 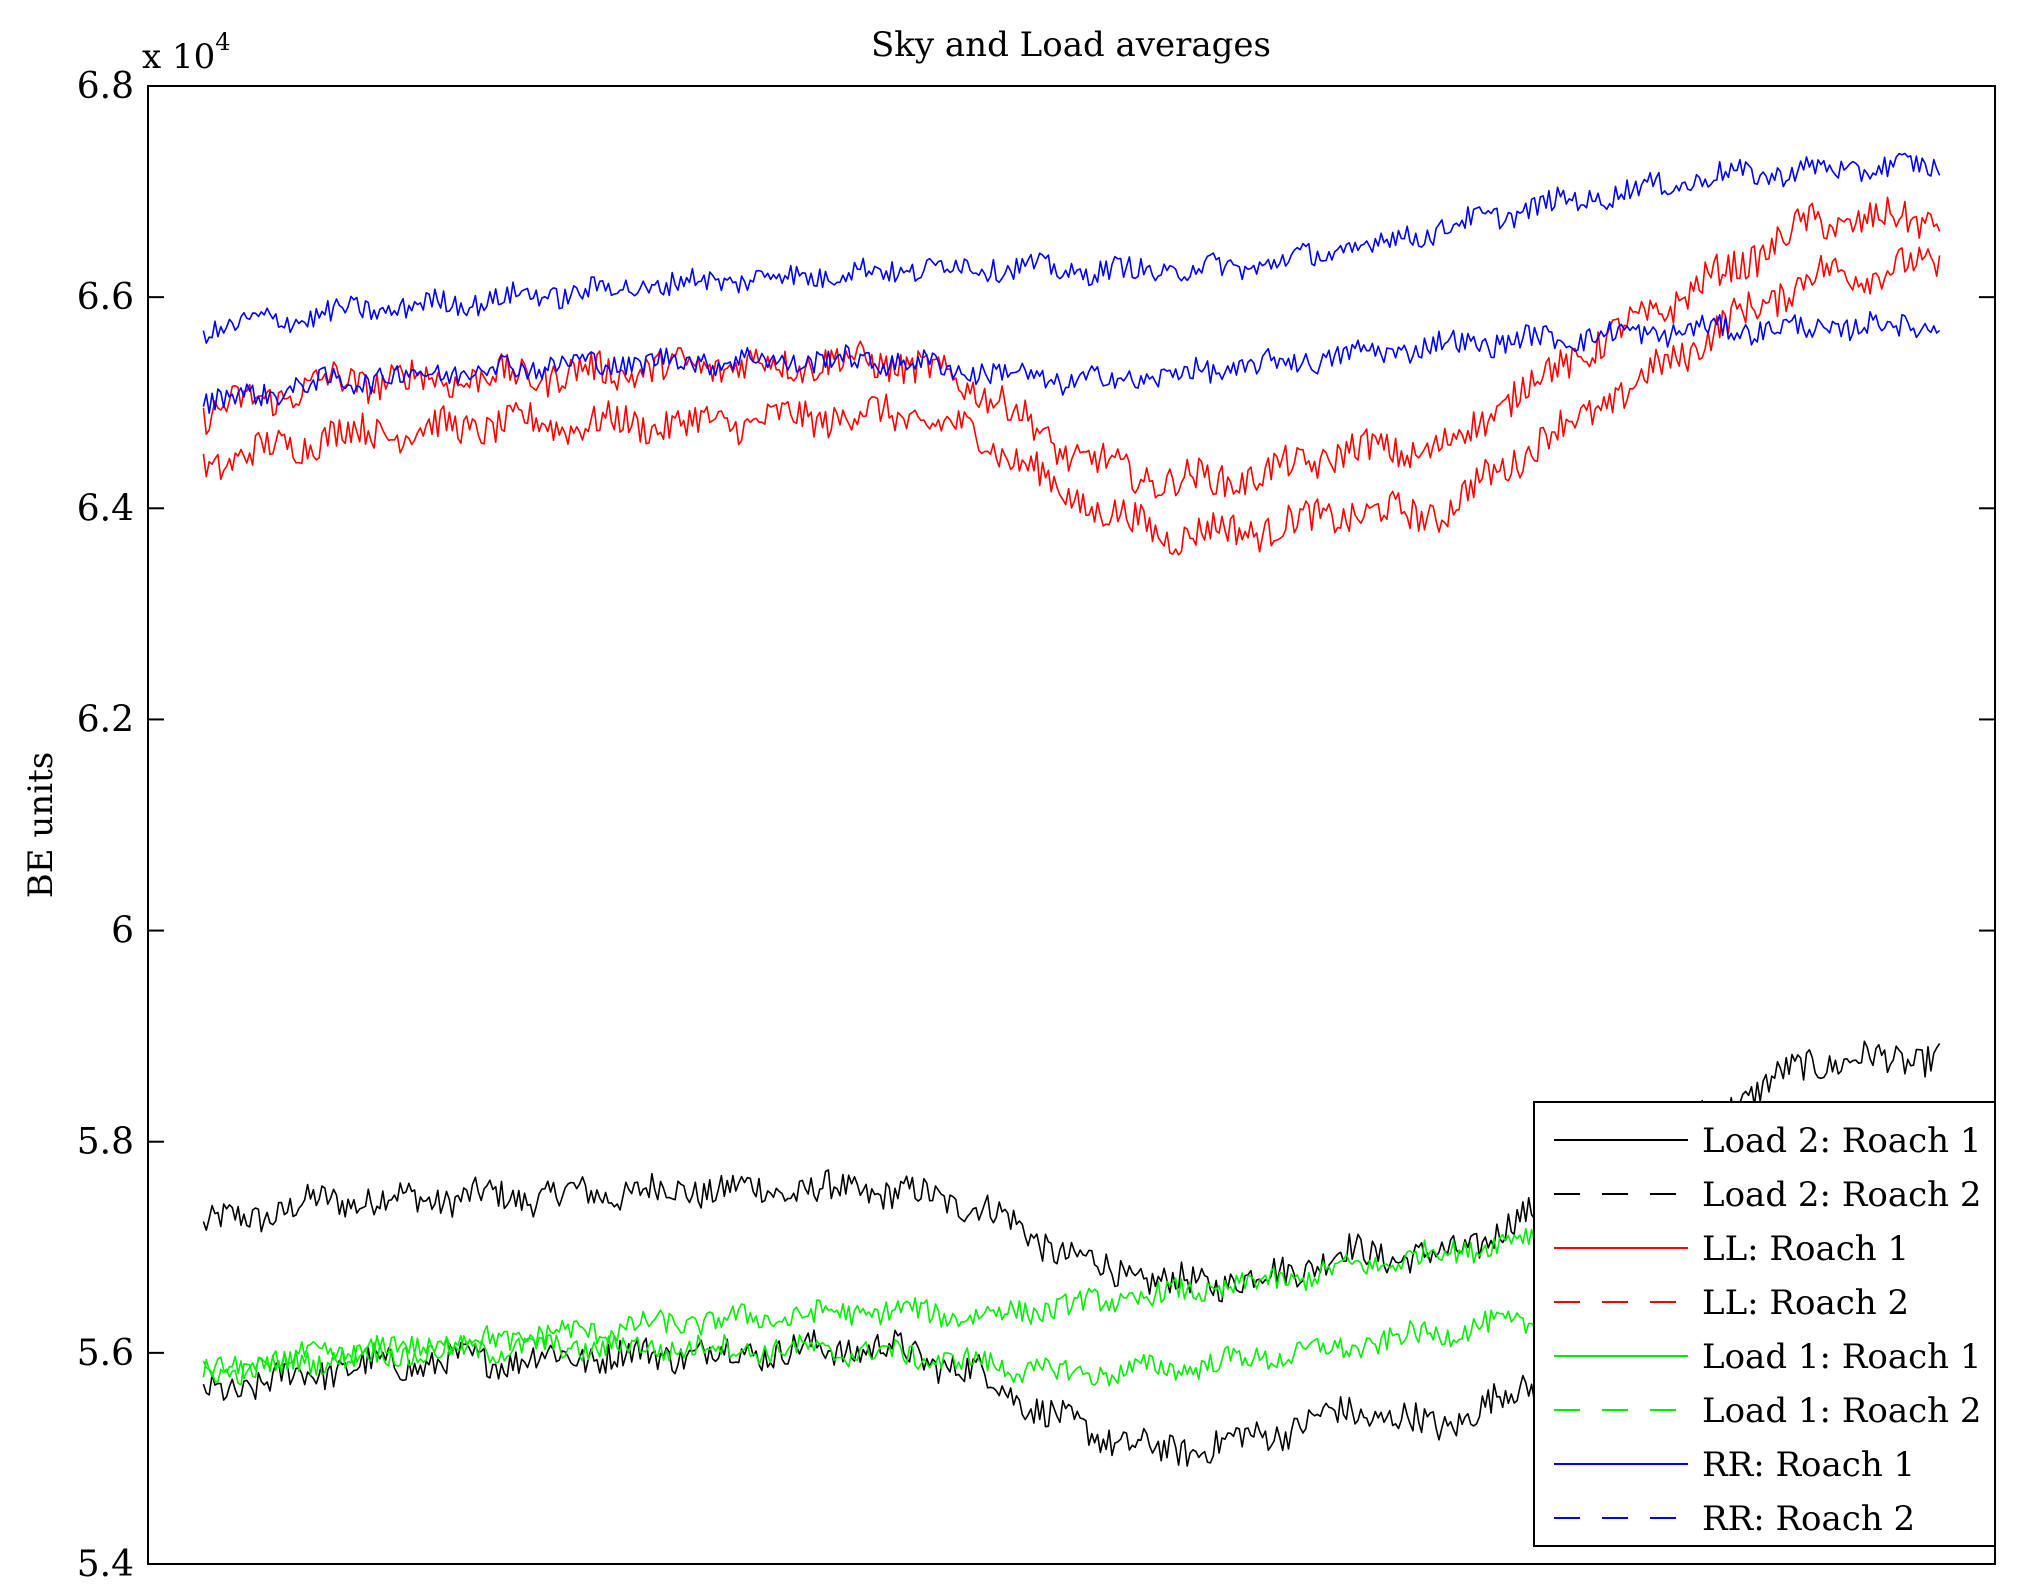 What do you see at coordinates (1071, 45) in the screenshot?
I see `chart-title: Sky and Load averages` at bounding box center [1071, 45].